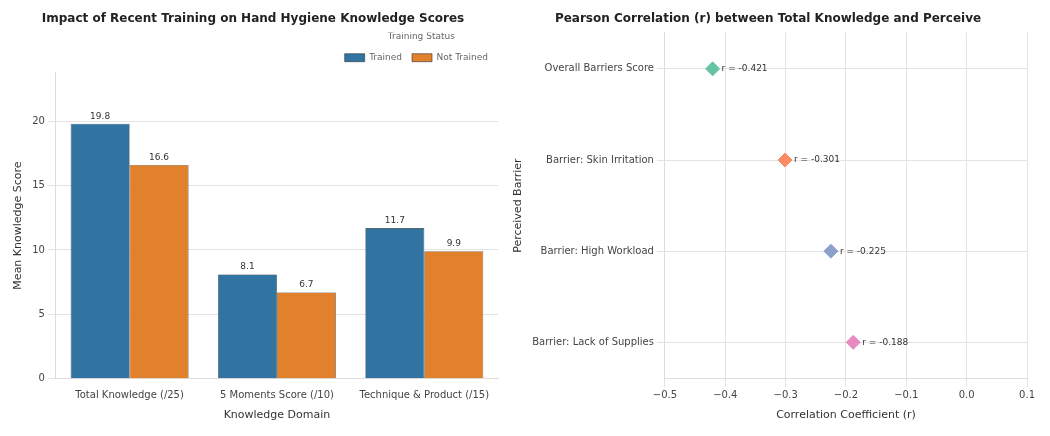  What do you see at coordinates (600, 159) in the screenshot?
I see `y-tick-label: Barrier: Skin Irritation` at bounding box center [600, 159].